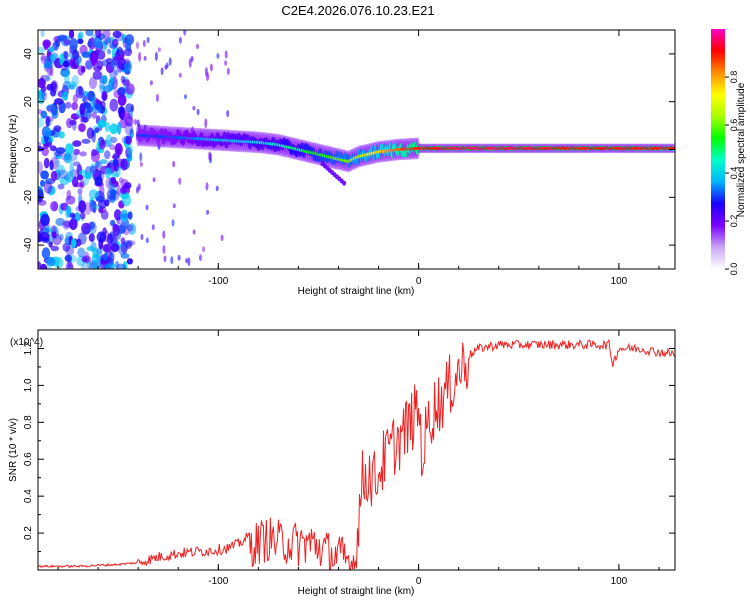 This screenshot has width=750, height=600. I want to click on y-tick-label: 1.0, so click(28, 385).